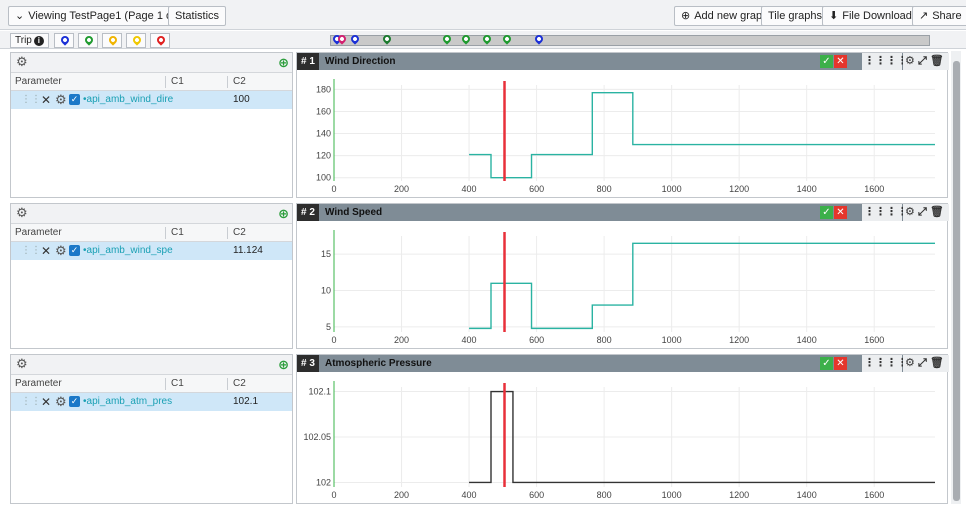  Describe the element at coordinates (326, 254) in the screenshot. I see `y-tick-label: 15` at that location.